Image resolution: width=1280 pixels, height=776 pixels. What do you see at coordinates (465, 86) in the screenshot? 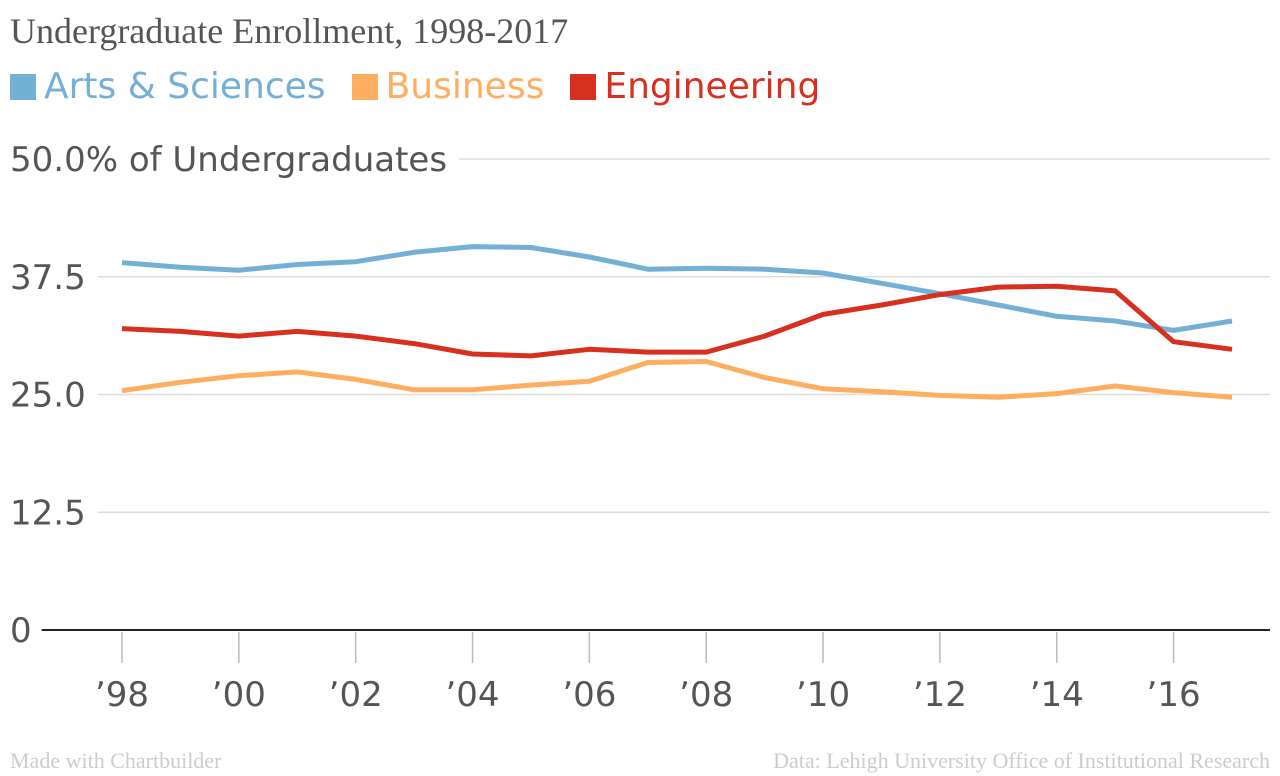
I see `legend-label-business: Business` at bounding box center [465, 86].